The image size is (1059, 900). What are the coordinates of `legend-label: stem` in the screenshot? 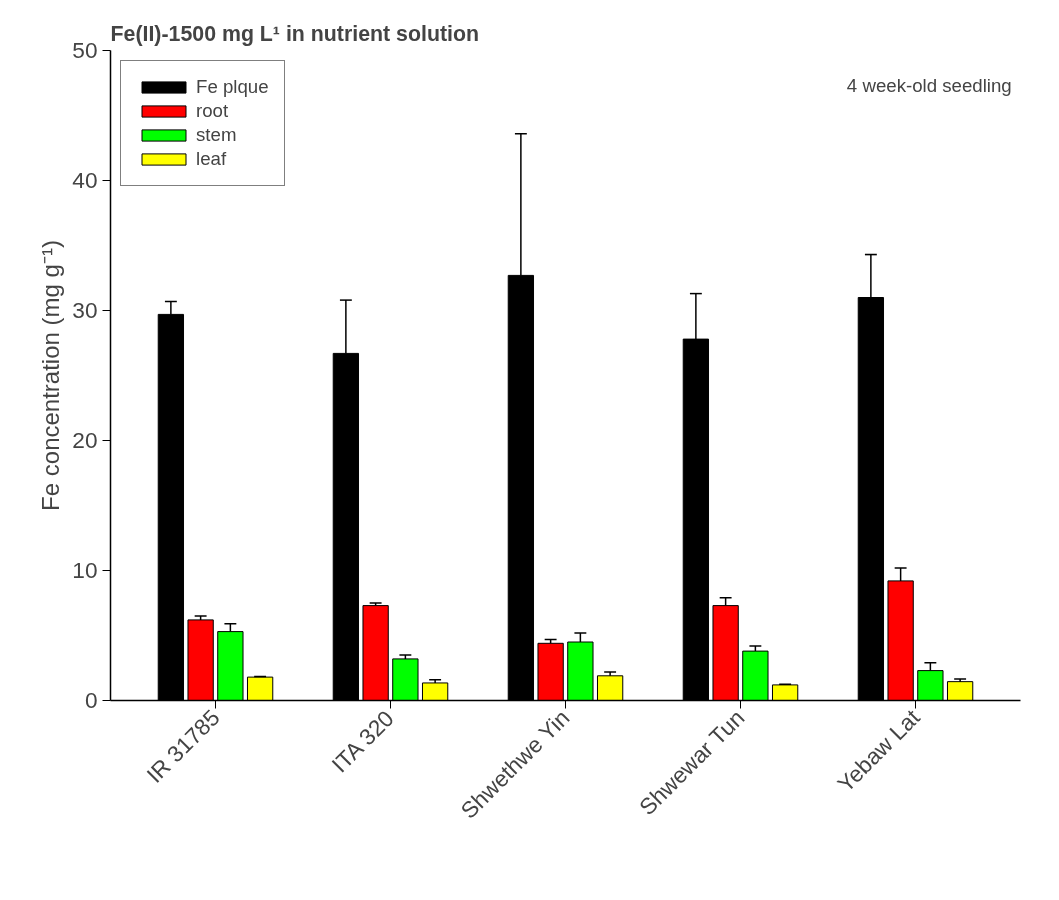 It's located at (216, 135).